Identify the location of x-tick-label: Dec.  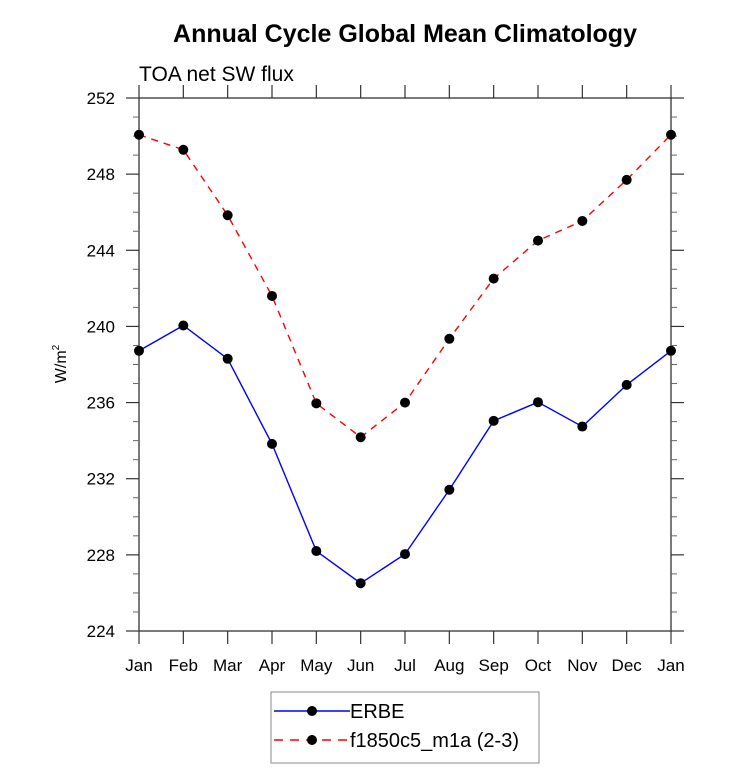
(627, 665).